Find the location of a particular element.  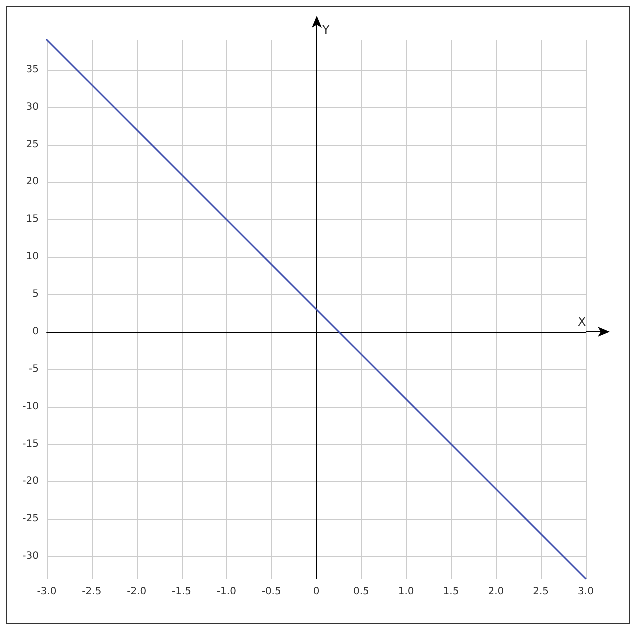

x-tick-label: -2.5 is located at coordinates (92, 592).